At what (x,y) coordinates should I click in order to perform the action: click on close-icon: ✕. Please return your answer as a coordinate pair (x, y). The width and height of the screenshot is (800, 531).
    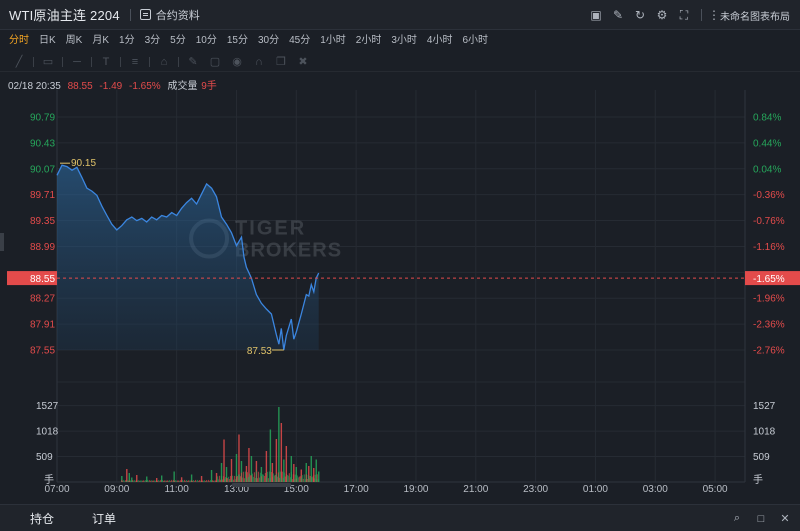
    Looking at the image, I should click on (785, 519).